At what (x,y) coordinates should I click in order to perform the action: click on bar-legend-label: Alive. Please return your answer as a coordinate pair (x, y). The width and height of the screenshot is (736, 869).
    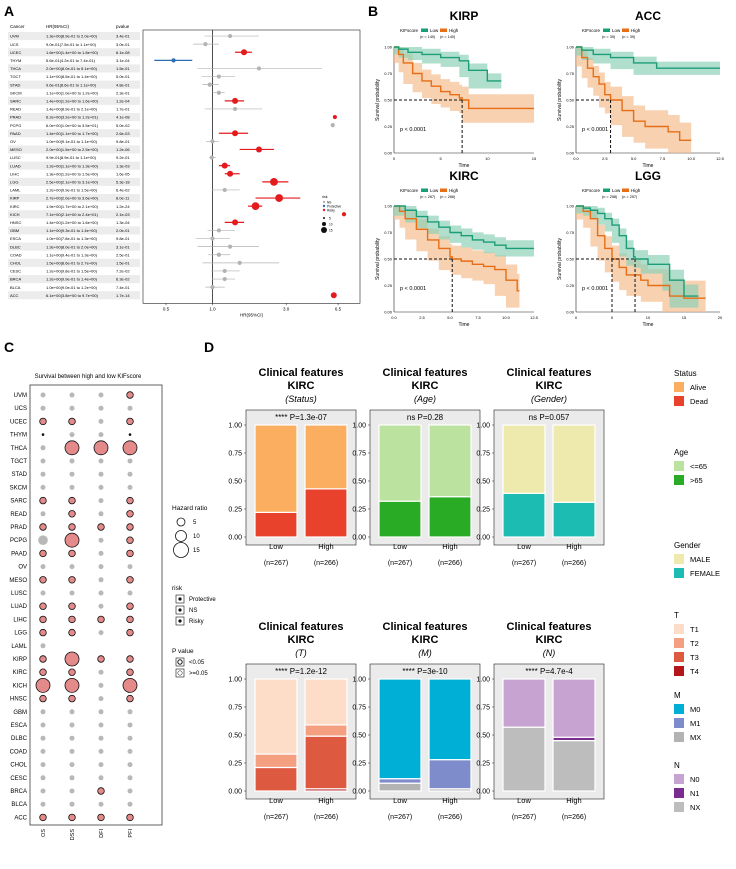
    Looking at the image, I should click on (698, 387).